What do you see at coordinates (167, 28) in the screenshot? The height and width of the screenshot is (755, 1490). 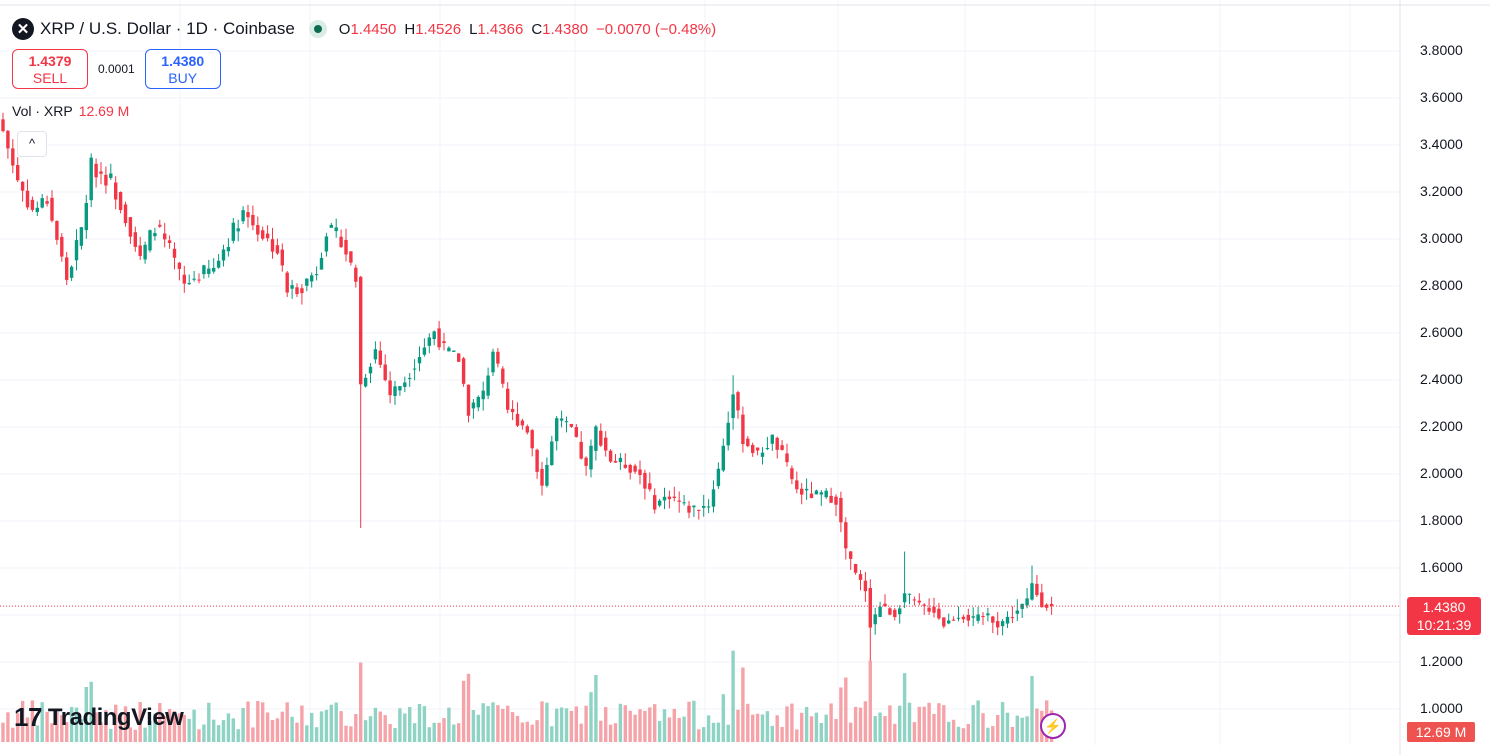 I see `symbol-title: XRP / U.S. Dollar · 1D · Coinbase` at bounding box center [167, 28].